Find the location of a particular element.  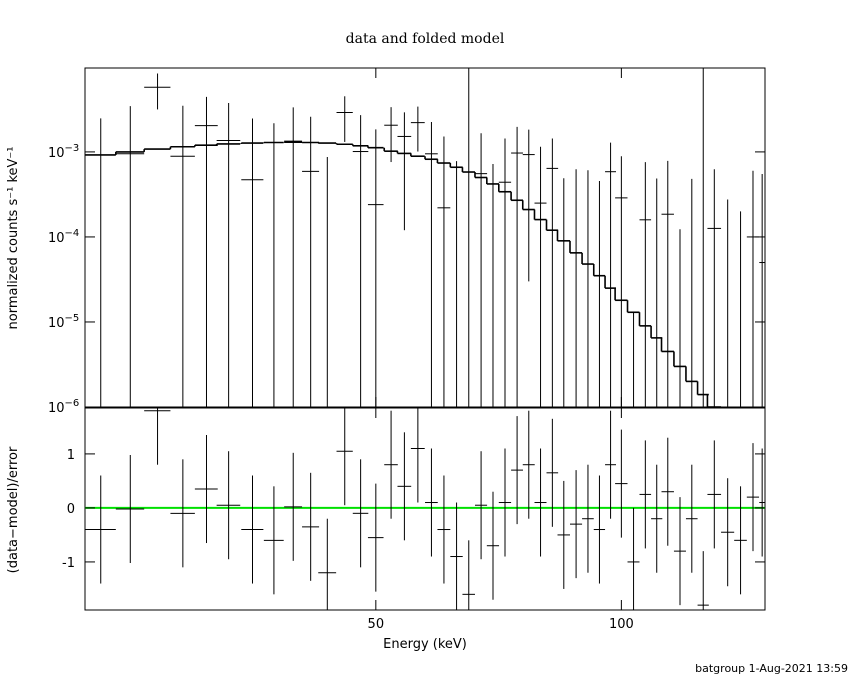

x-tick-label: 100 is located at coordinates (621, 624).